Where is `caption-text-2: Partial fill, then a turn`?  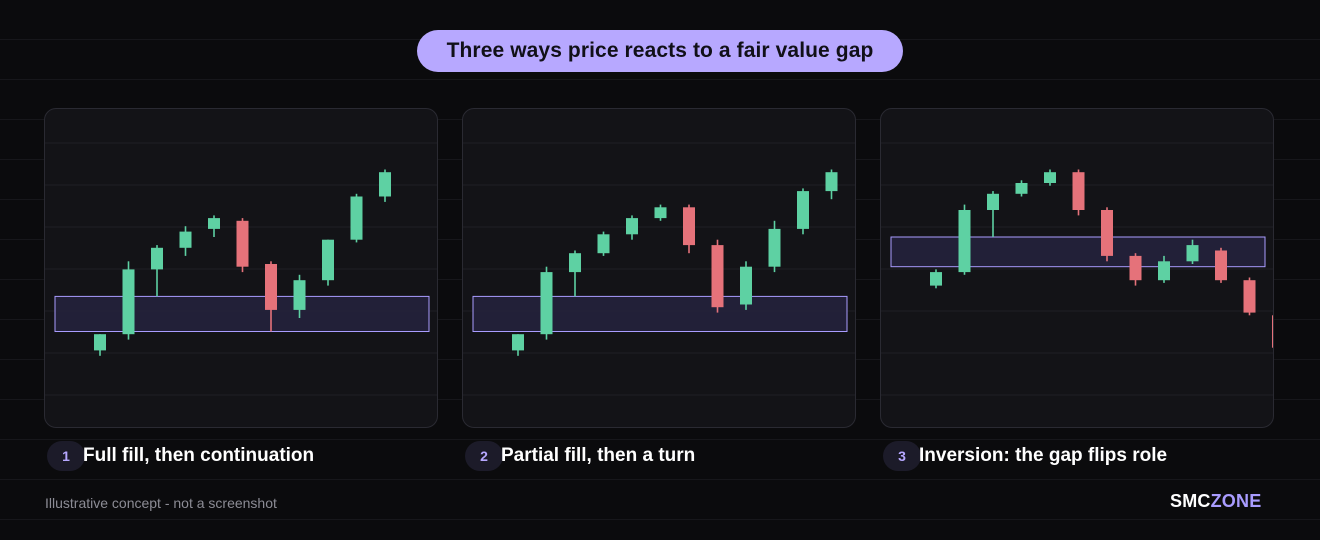
caption-text-2: Partial fill, then a turn is located at coordinates (598, 455).